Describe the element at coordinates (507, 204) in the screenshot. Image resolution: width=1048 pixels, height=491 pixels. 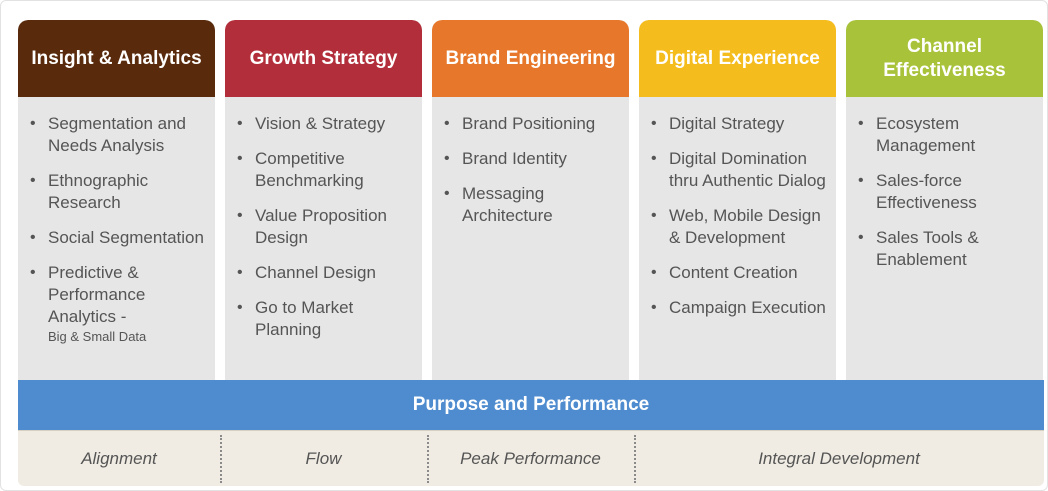
I see `item-text: Messaging Architecture` at that location.